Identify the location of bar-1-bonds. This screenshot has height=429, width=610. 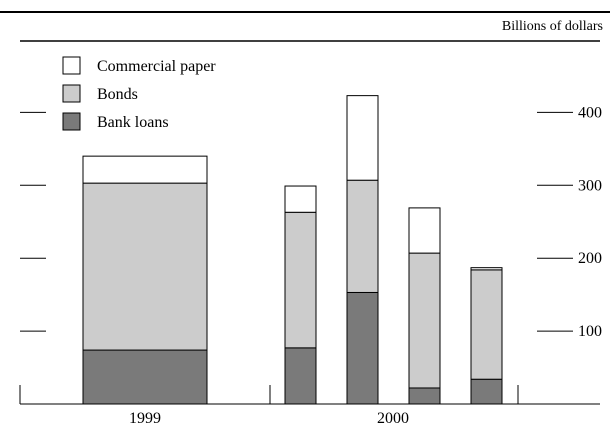
(145, 266).